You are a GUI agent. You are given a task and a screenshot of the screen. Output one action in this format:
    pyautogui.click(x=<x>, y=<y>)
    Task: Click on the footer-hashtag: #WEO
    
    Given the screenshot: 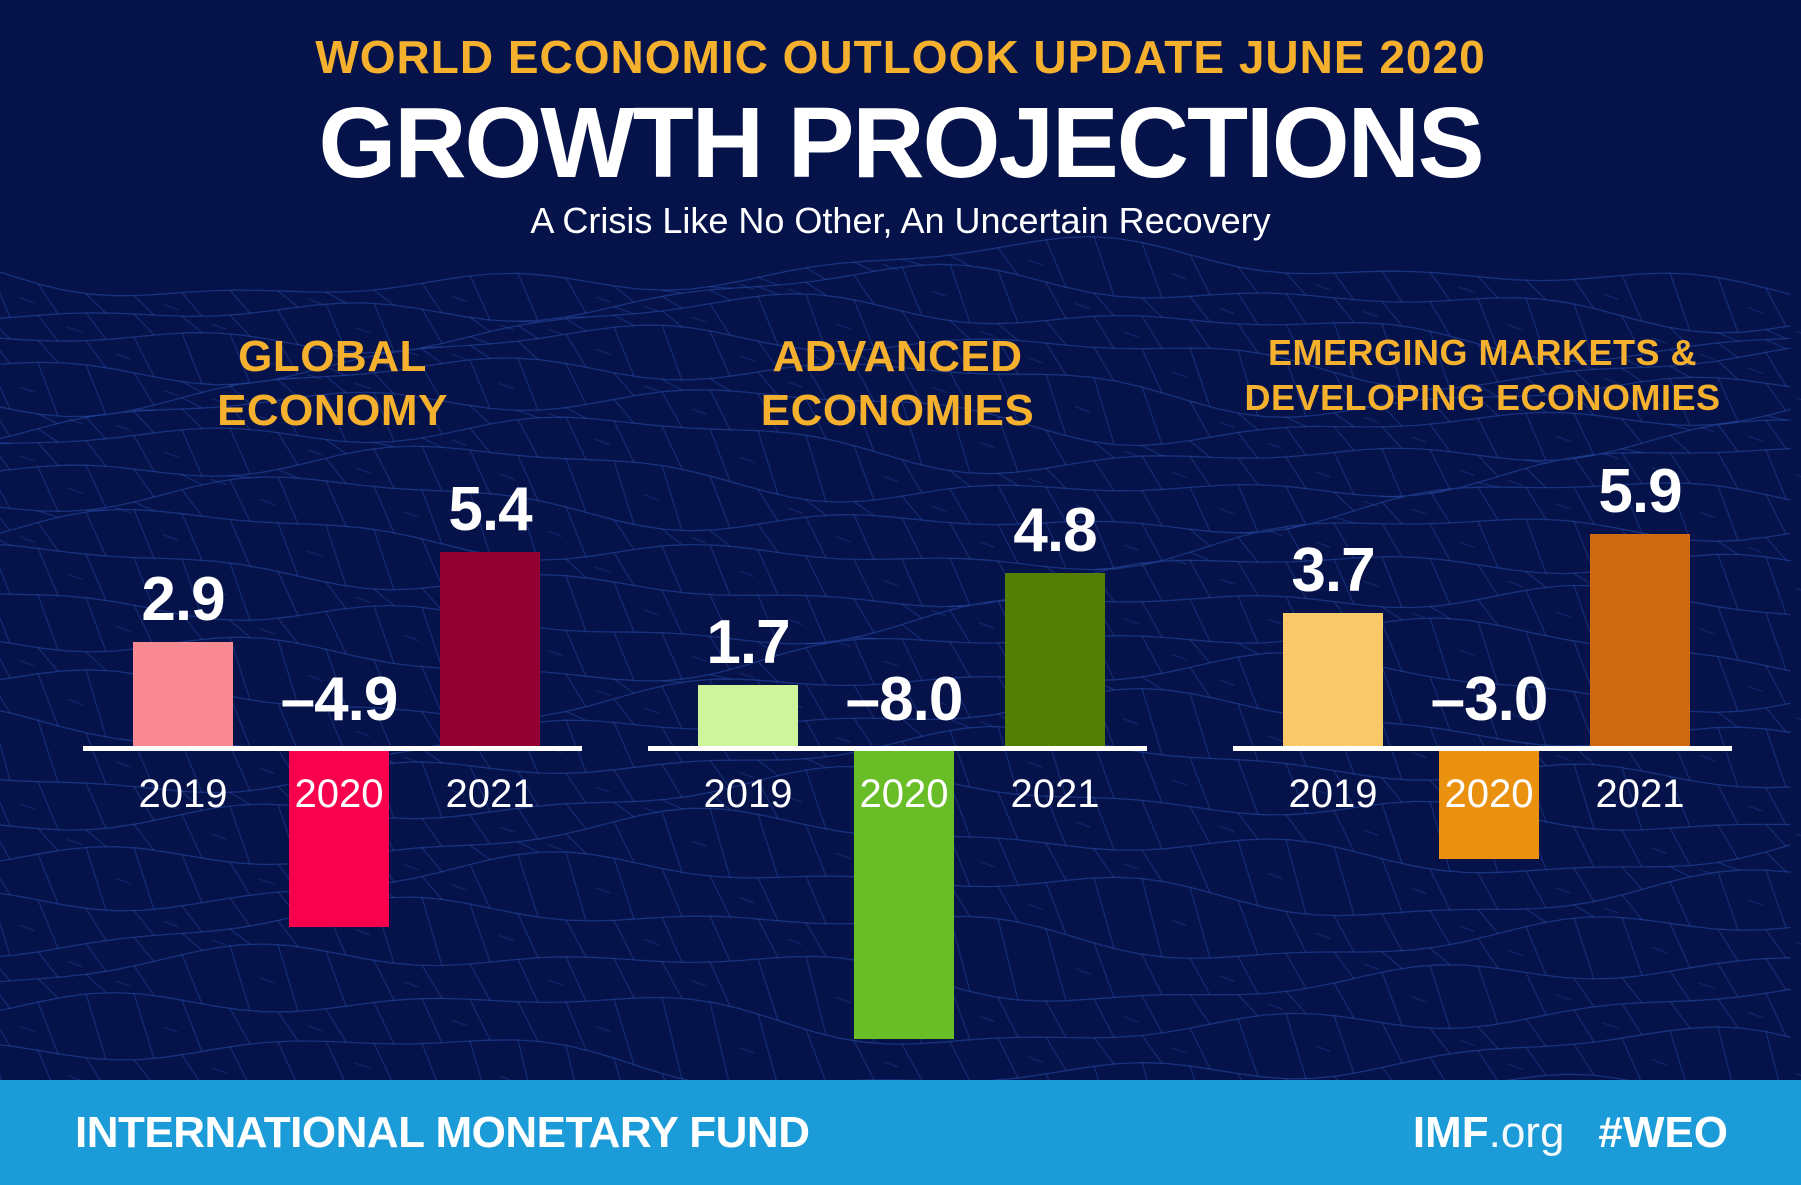 What is the action you would take?
    pyautogui.click(x=1663, y=1132)
    